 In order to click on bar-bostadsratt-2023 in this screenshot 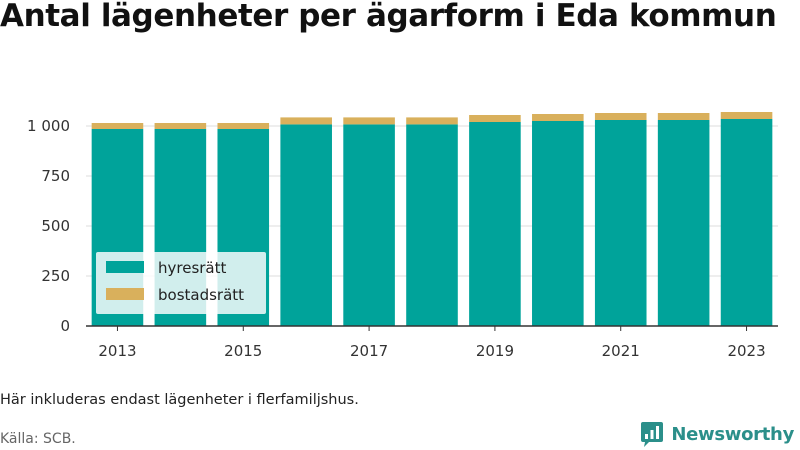, I will do `click(746, 115)`.